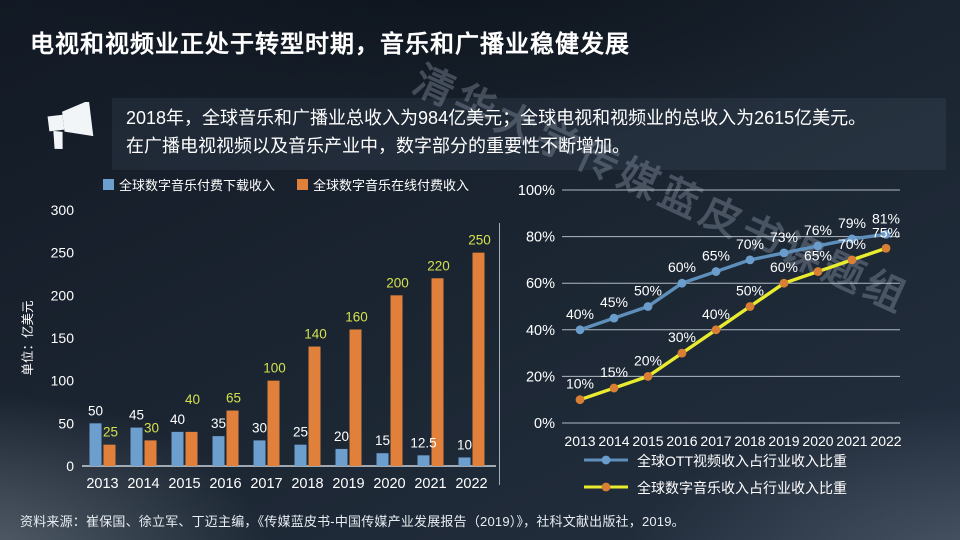 The height and width of the screenshot is (540, 960). Describe the element at coordinates (742, 461) in the screenshot. I see `legend-label: 全球OTT视频收入占行业收入比重` at that location.